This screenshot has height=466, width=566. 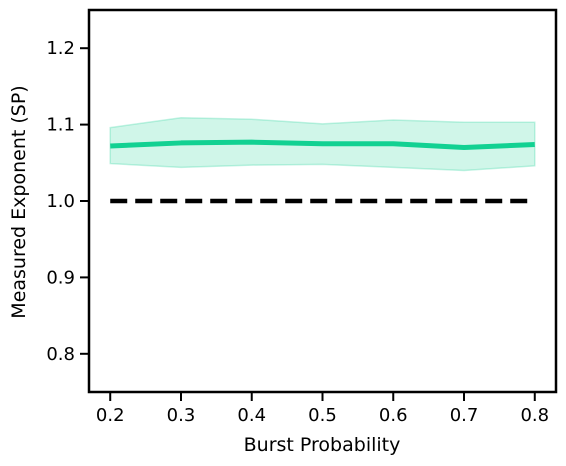 I want to click on x-axis-title: Burst Probability, so click(x=322, y=445).